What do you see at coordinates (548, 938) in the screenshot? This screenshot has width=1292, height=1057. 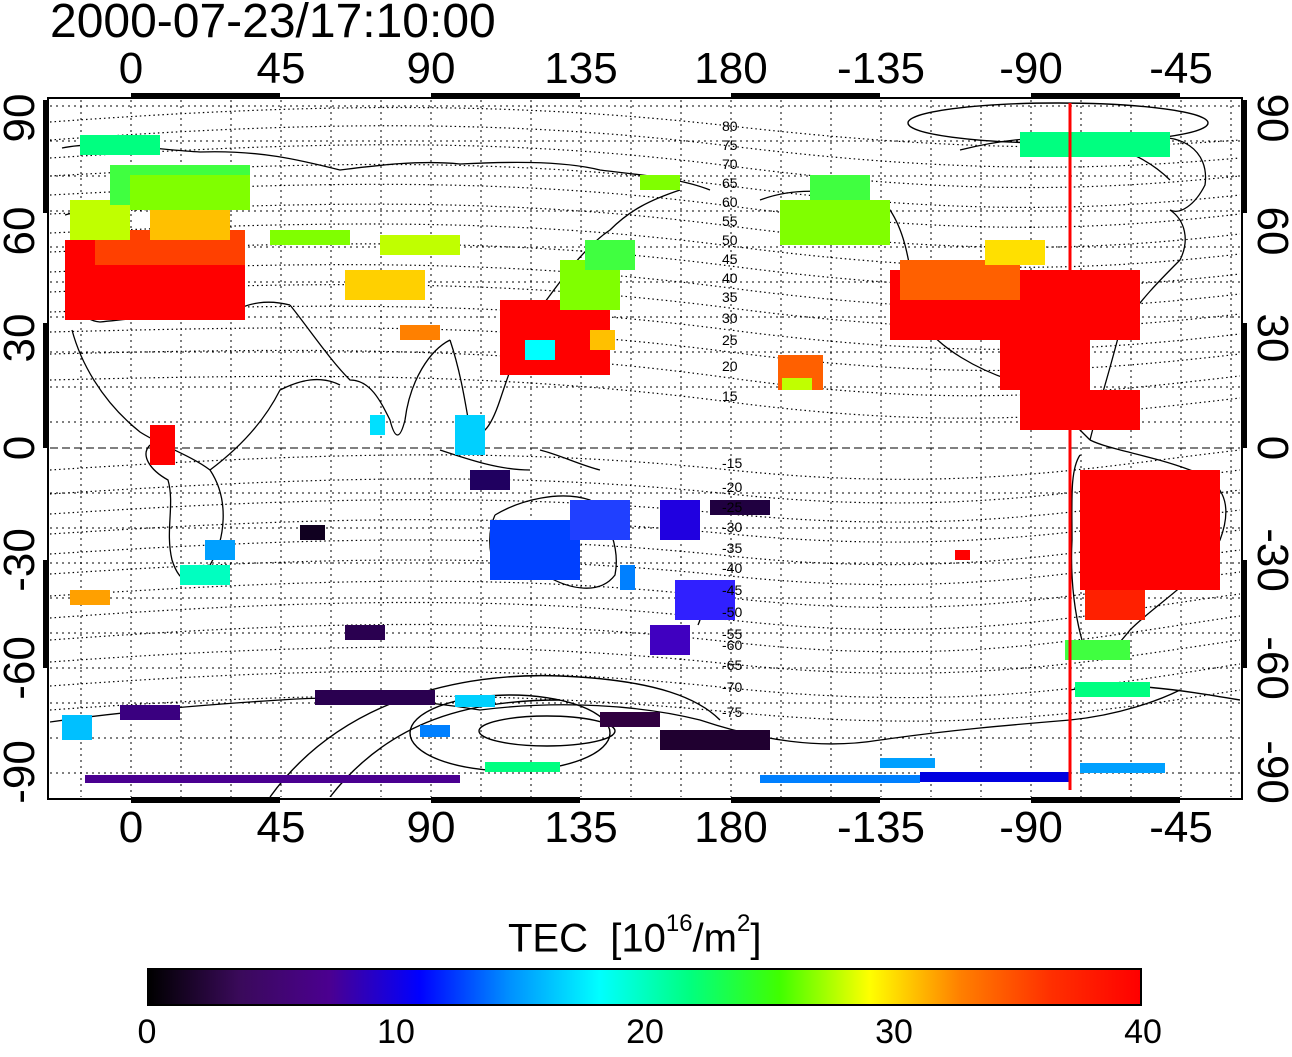 I see `colorbar-title-text: TEC` at bounding box center [548, 938].